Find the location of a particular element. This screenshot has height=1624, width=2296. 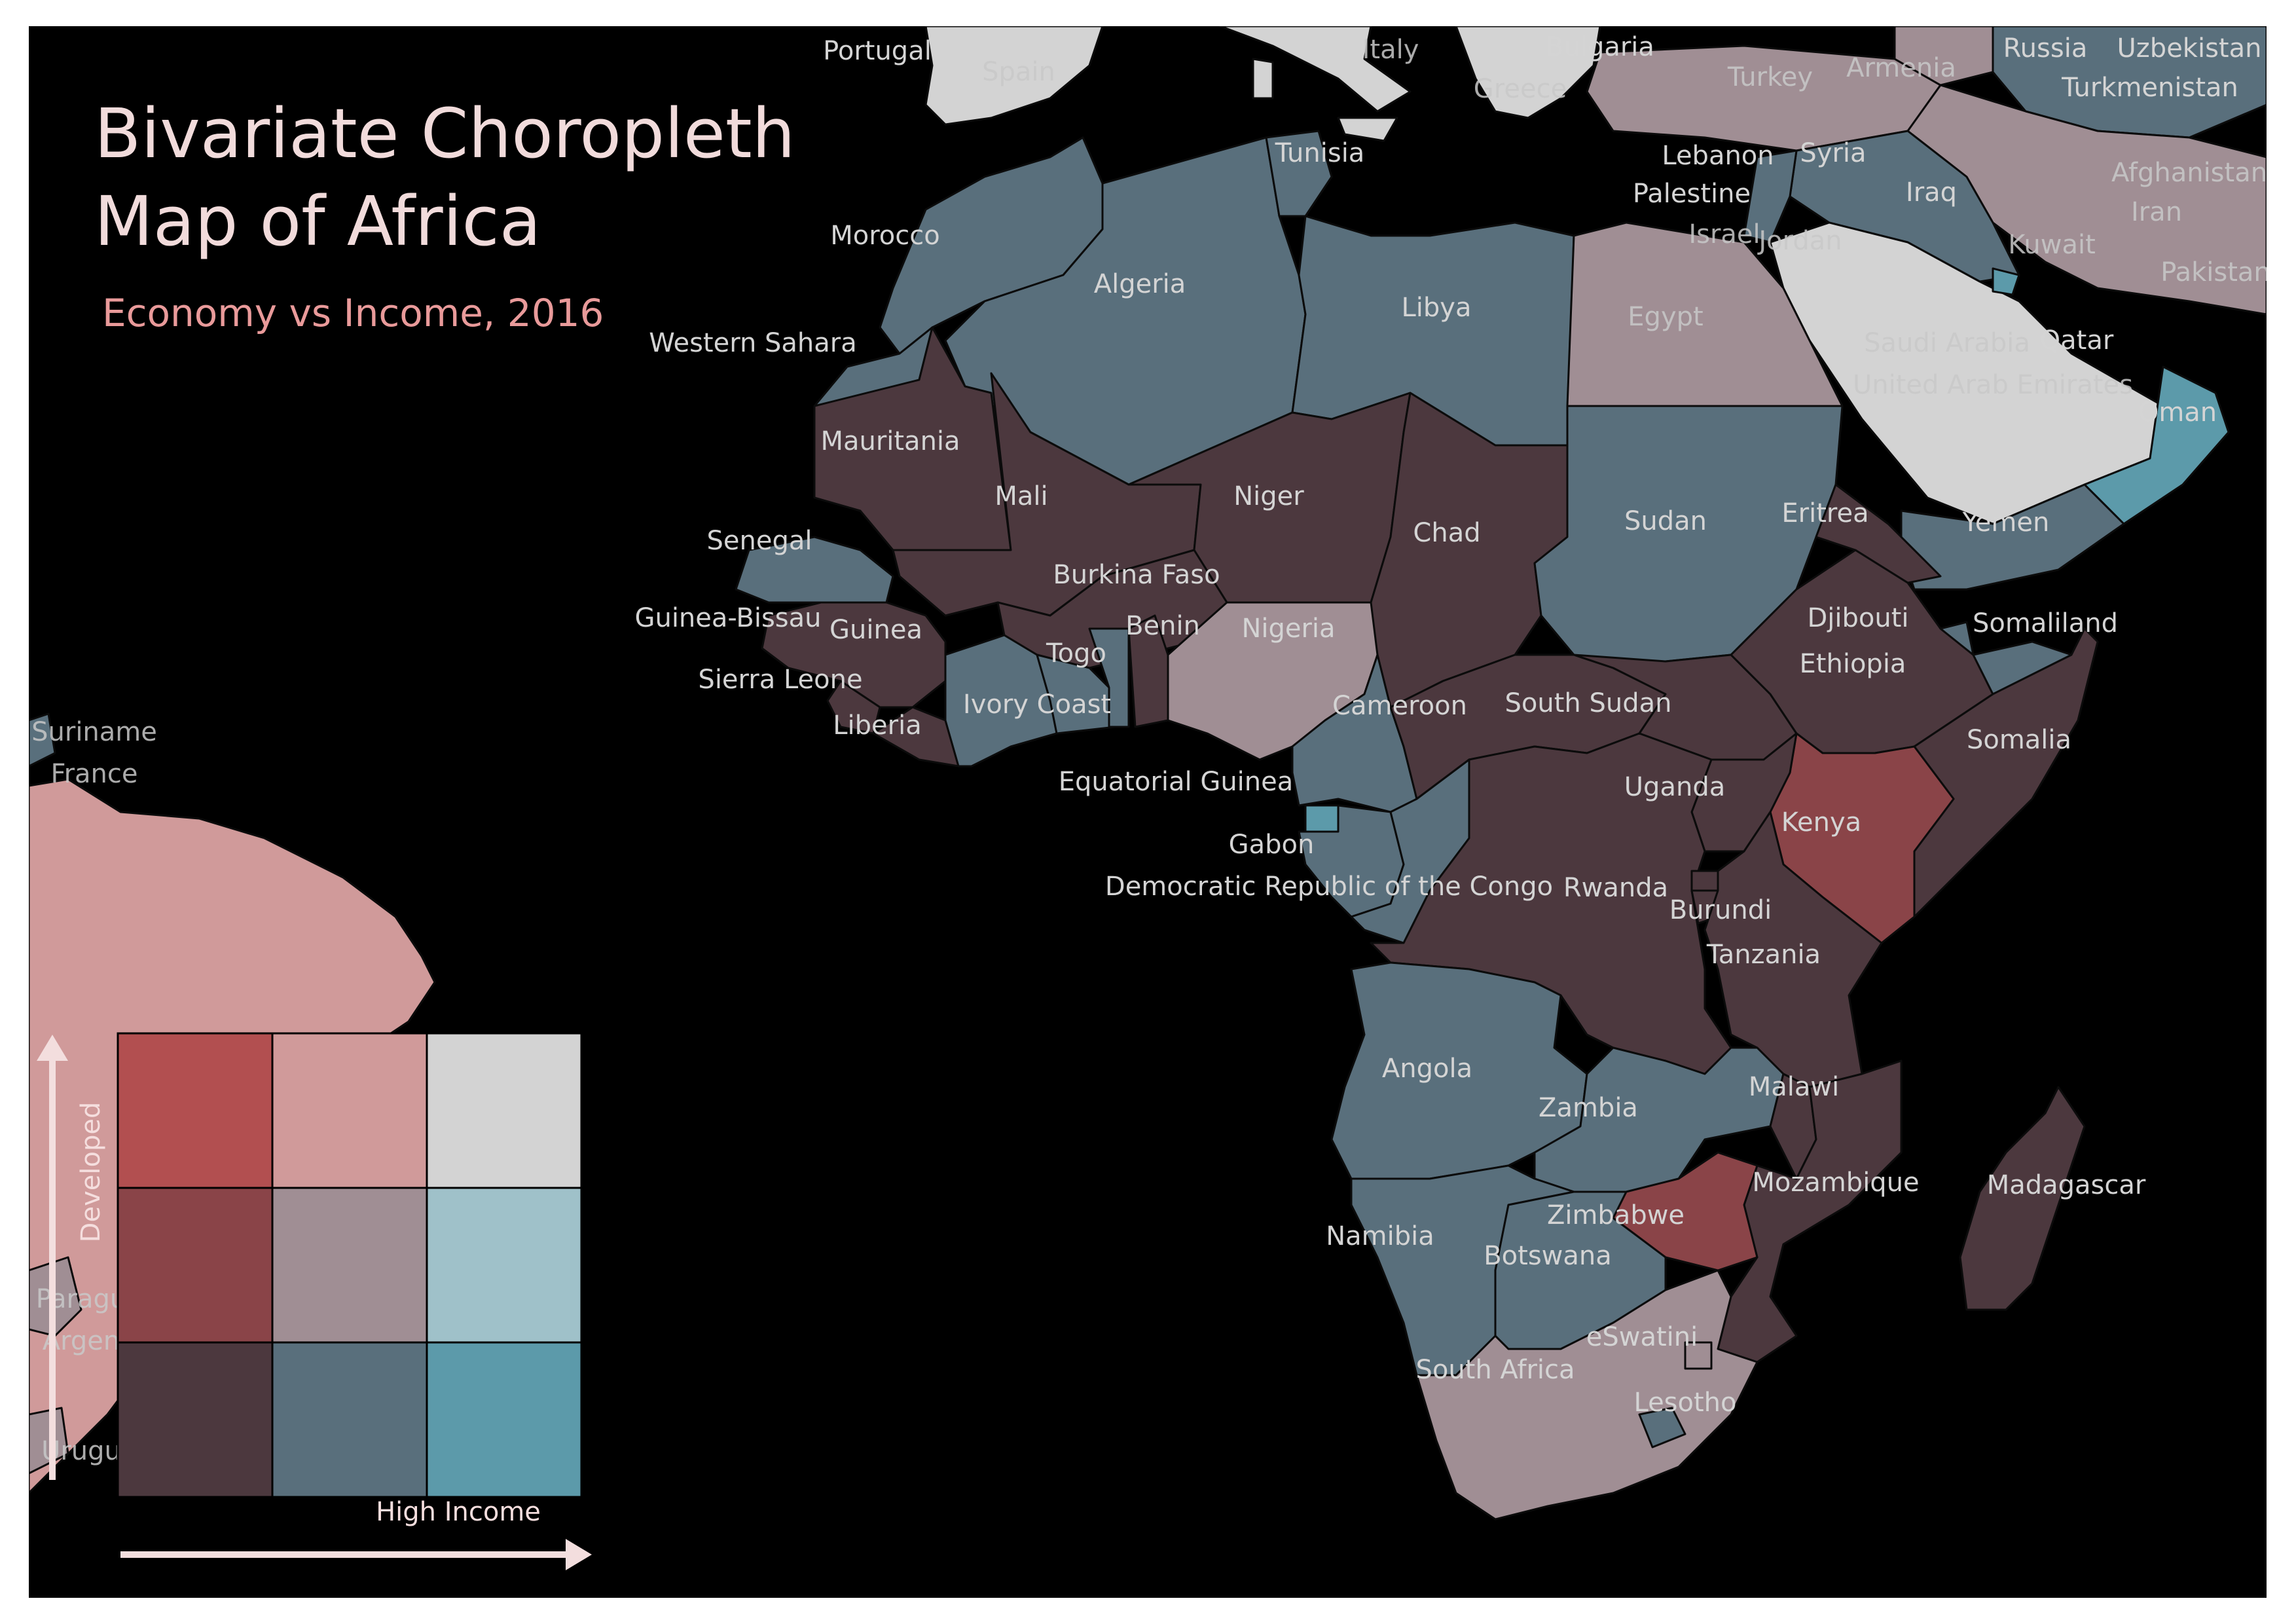

label-burkina-faso: Burkina Faso is located at coordinates (1136, 575).